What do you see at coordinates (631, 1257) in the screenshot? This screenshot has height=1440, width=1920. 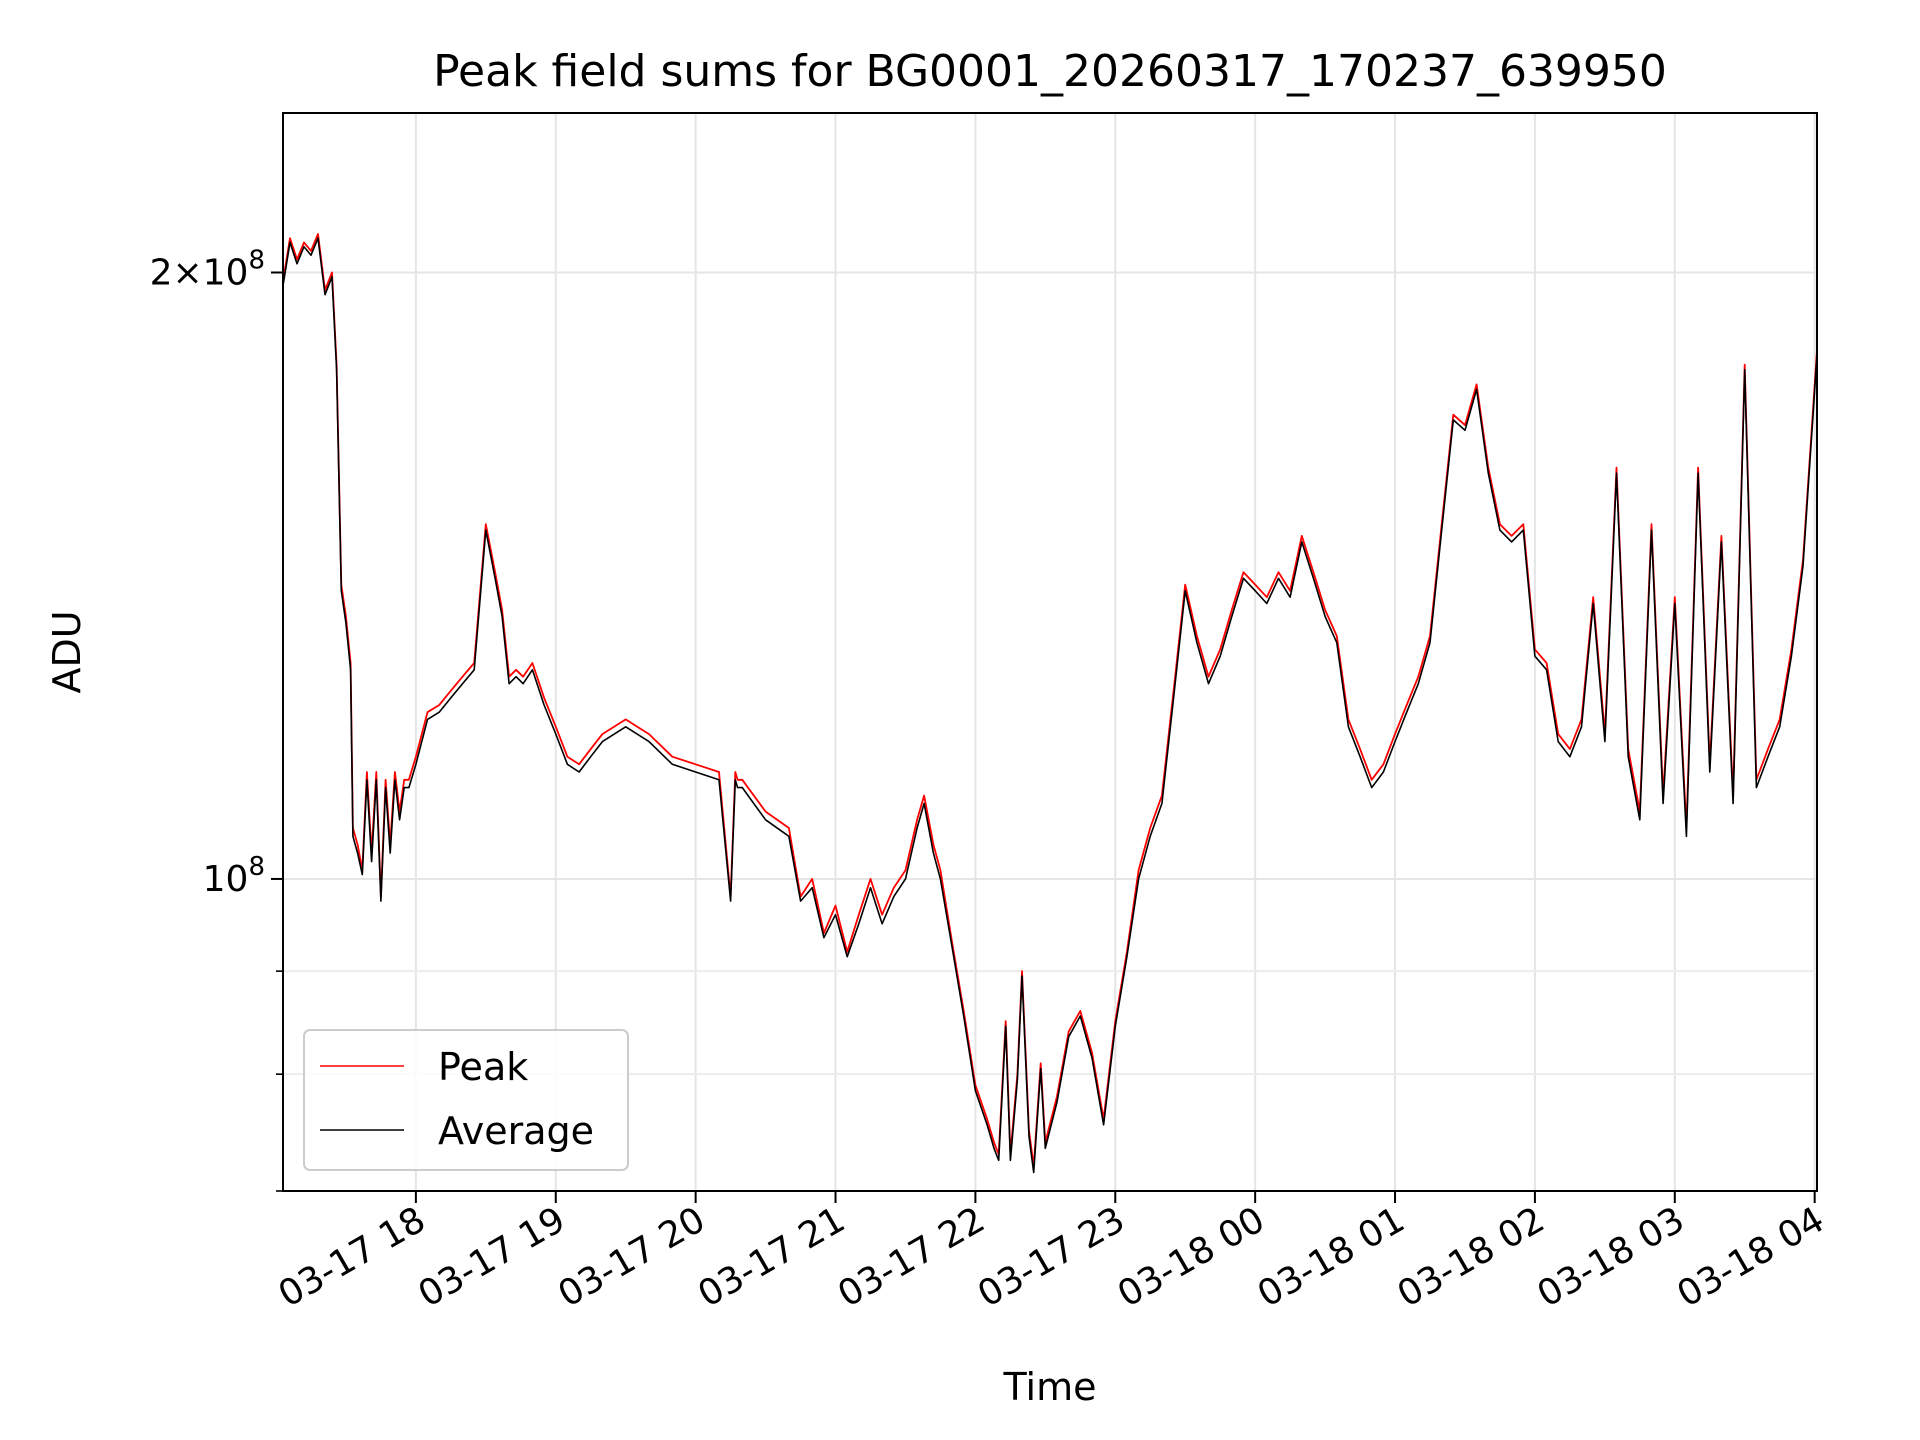 I see `x-tick-label: 03-17 20` at bounding box center [631, 1257].